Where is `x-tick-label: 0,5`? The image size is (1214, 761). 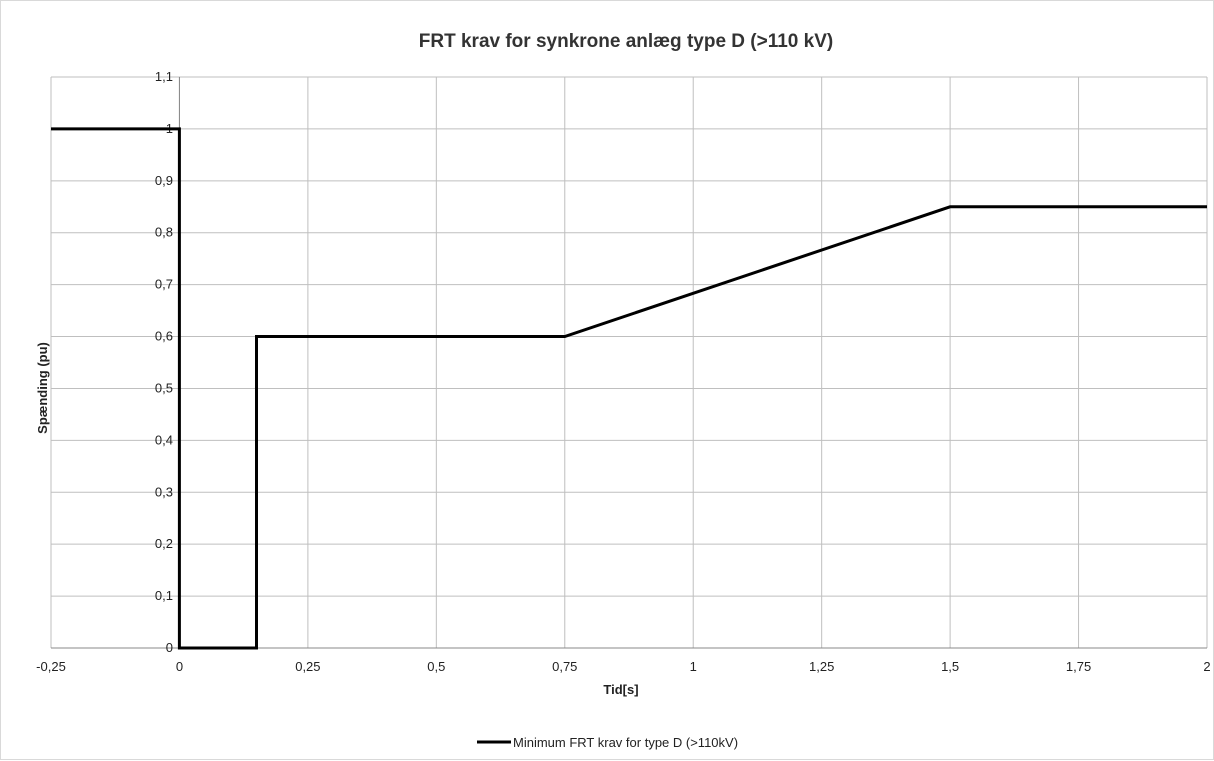 x-tick-label: 0,5 is located at coordinates (436, 666).